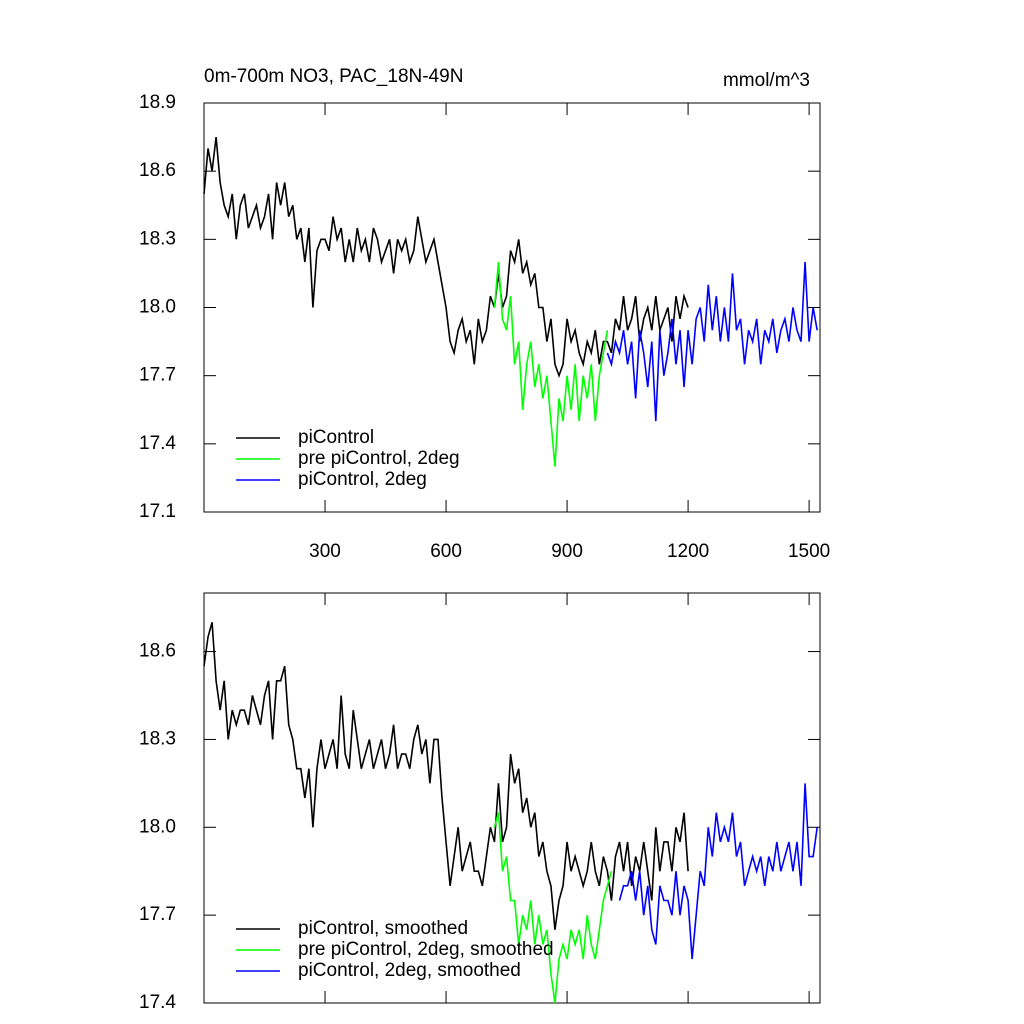 The width and height of the screenshot is (1024, 1024). Describe the element at coordinates (766, 80) in the screenshot. I see `units-label: mmol/m^3` at that location.